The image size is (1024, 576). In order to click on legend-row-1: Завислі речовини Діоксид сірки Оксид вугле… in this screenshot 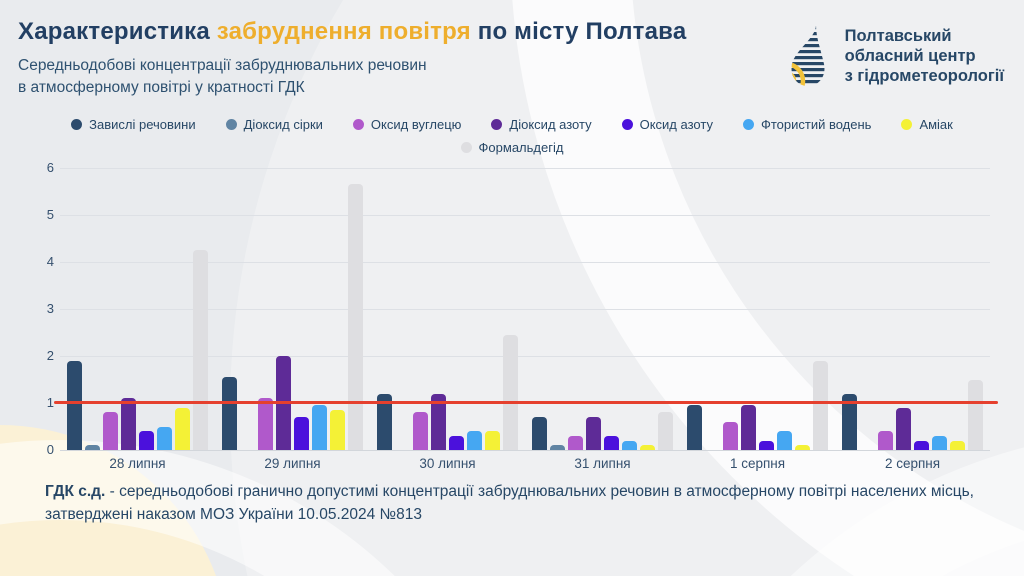, I will do `click(512, 124)`.